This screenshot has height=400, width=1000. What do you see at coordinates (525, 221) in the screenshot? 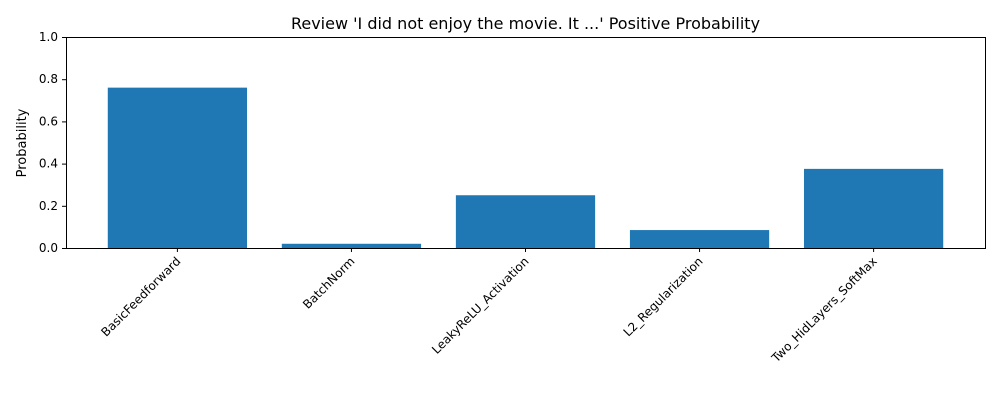
I see `bar-leakyrelu-activation` at bounding box center [525, 221].